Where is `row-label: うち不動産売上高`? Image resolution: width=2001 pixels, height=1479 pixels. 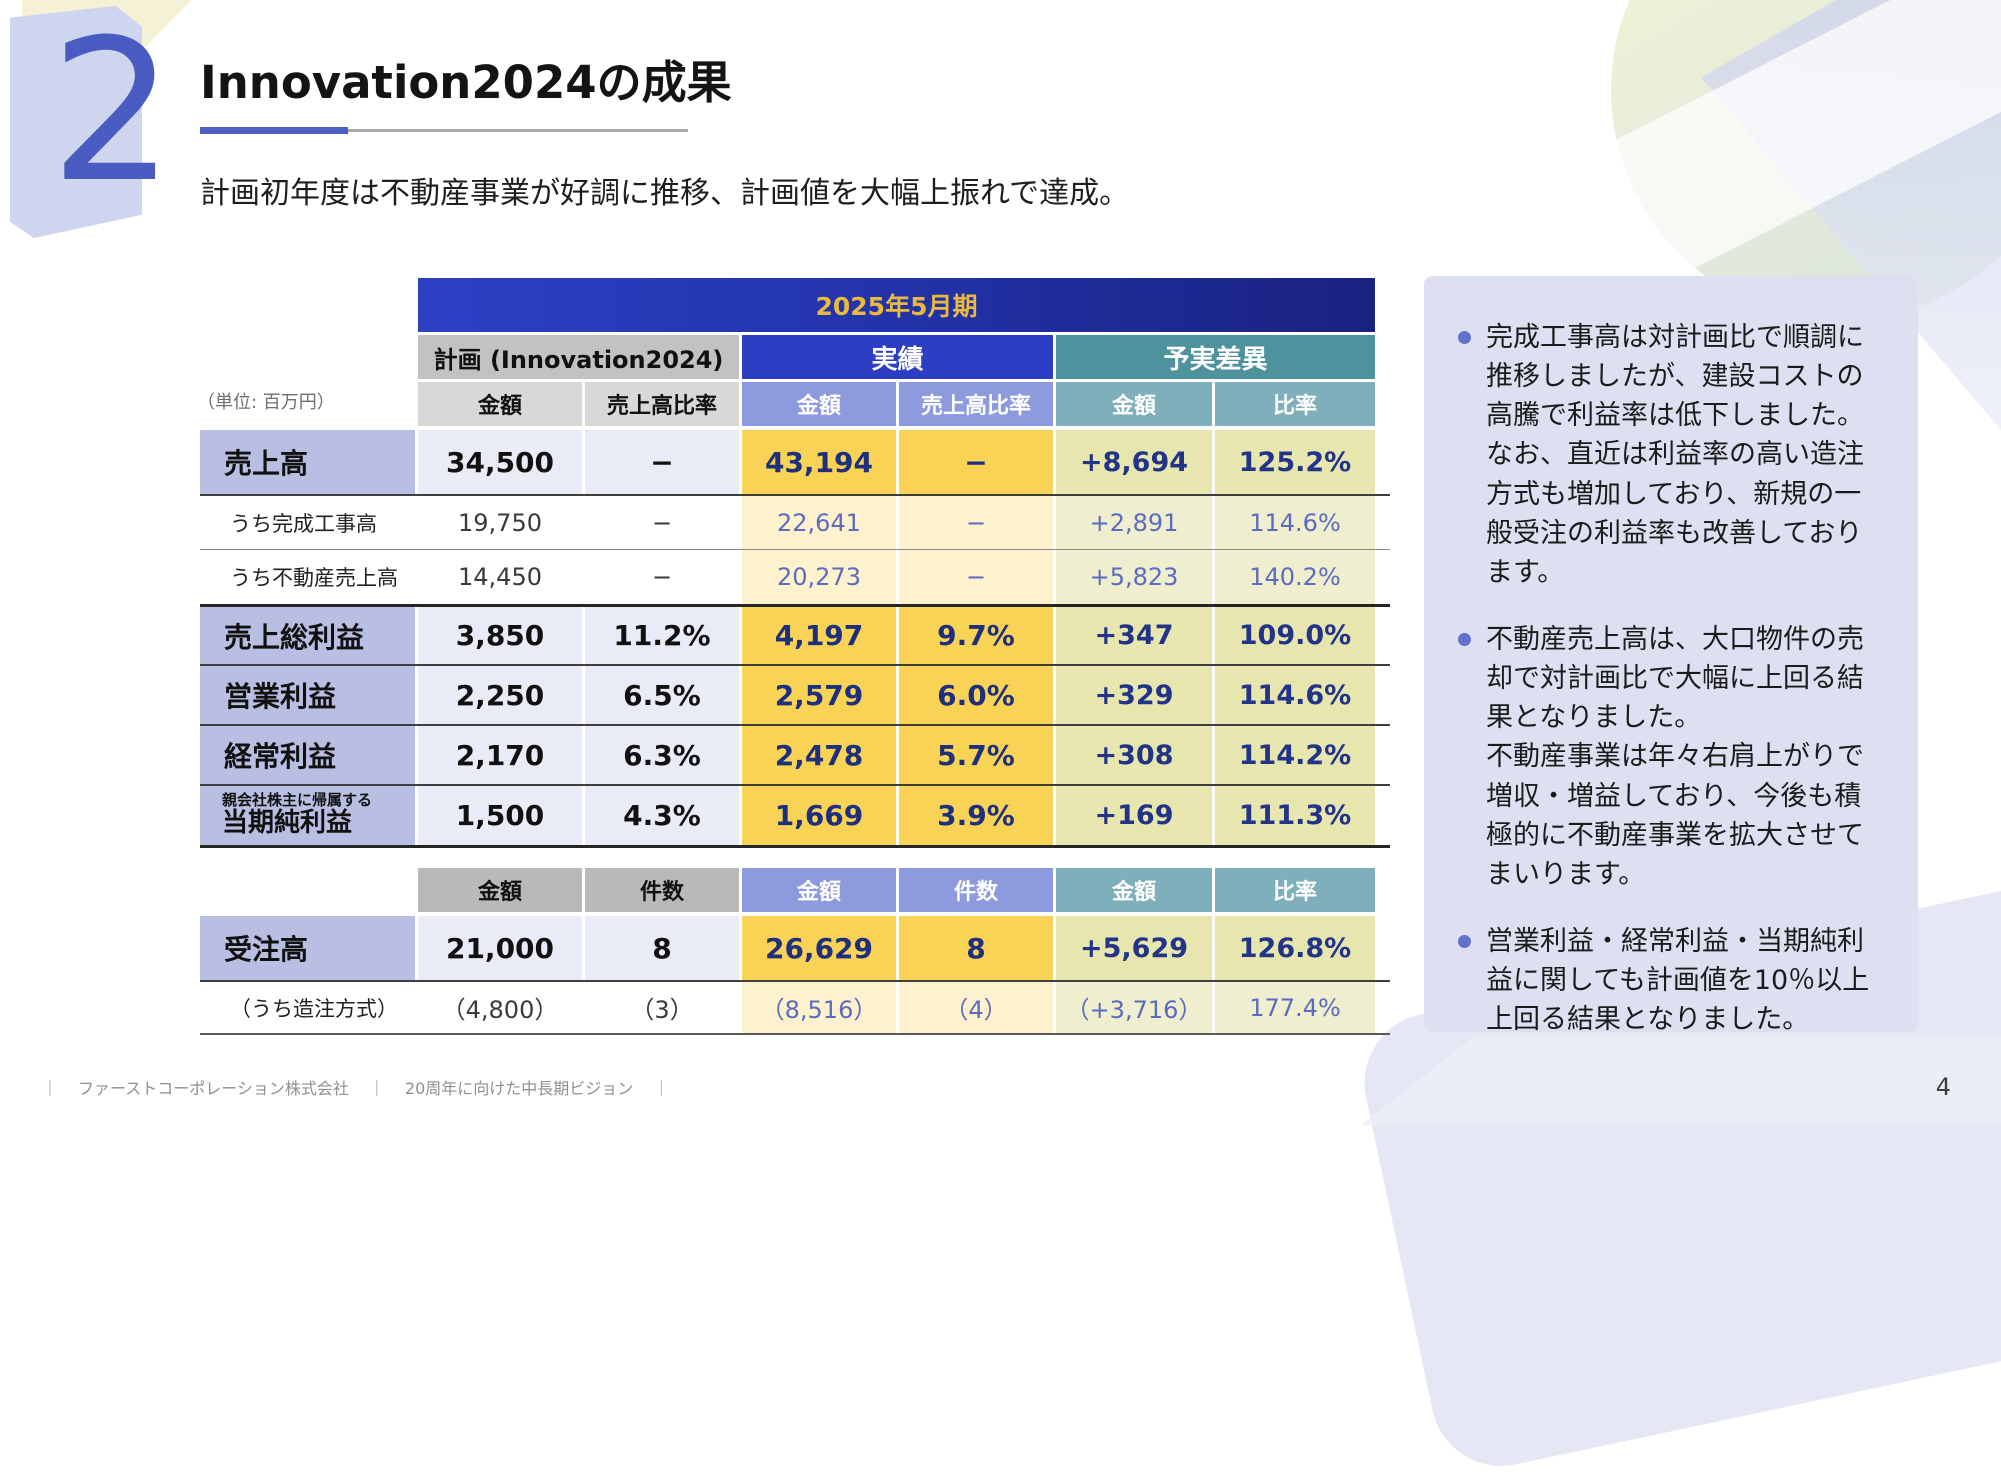 row-label: うち不動産売上高 is located at coordinates (314, 578).